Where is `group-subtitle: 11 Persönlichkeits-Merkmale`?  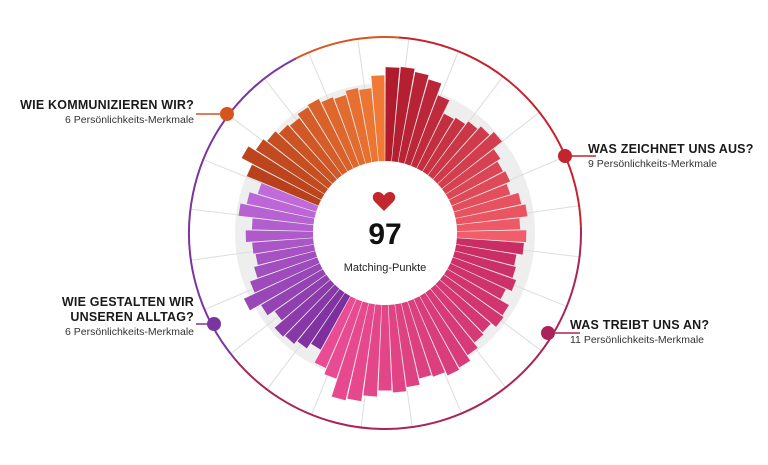
group-subtitle: 11 Persönlichkeits-Merkmale is located at coordinates (637, 340).